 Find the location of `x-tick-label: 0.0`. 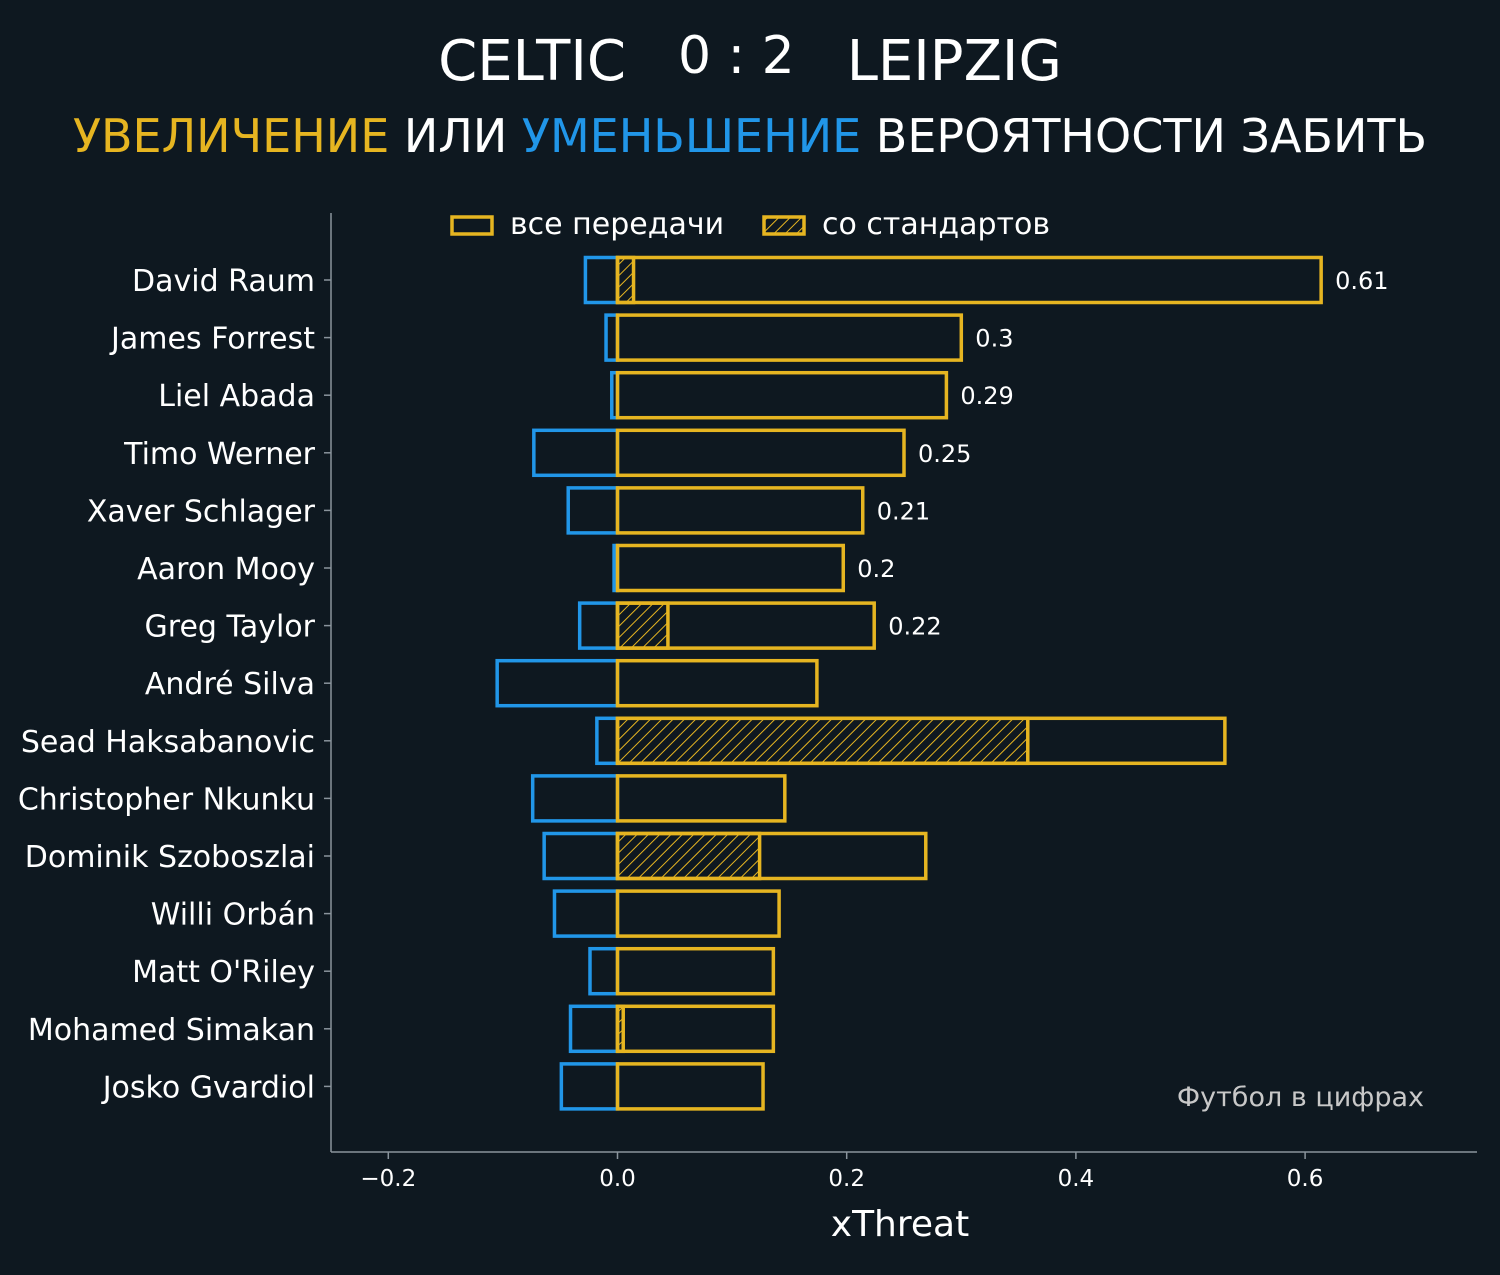

x-tick-label: 0.0 is located at coordinates (617, 1179).